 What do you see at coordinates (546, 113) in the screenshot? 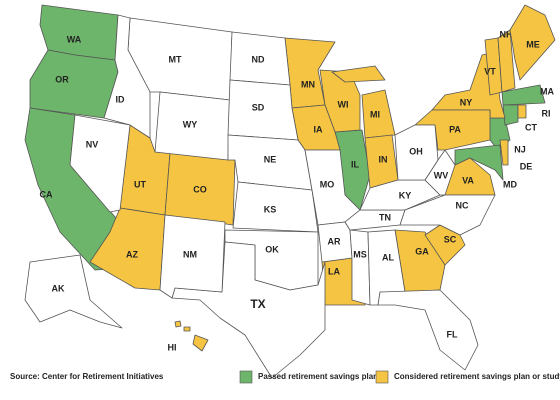
I see `state-label: RI` at bounding box center [546, 113].